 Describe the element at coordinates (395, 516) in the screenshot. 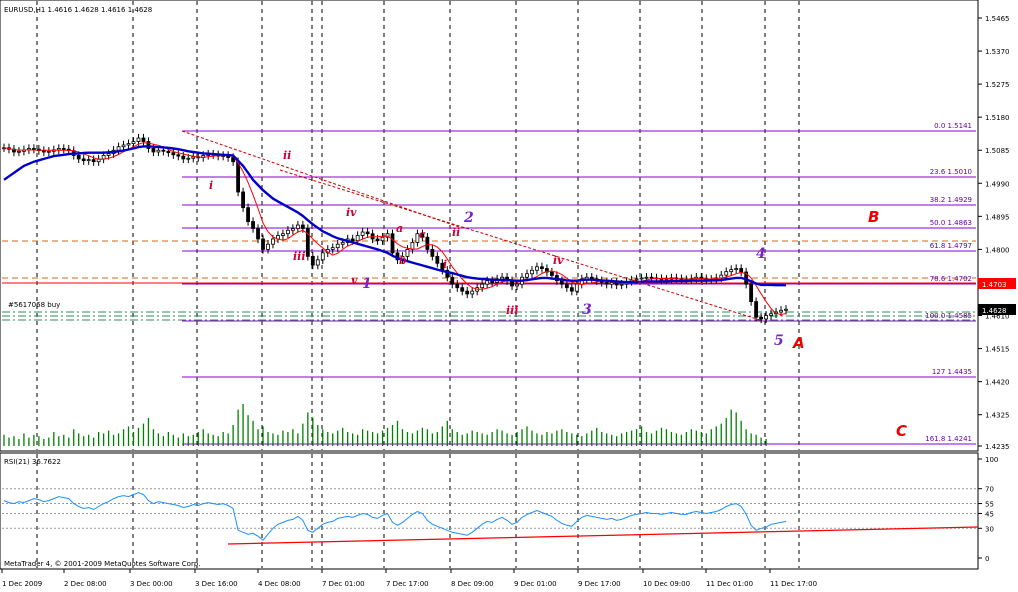

I see `rsi-line` at that location.